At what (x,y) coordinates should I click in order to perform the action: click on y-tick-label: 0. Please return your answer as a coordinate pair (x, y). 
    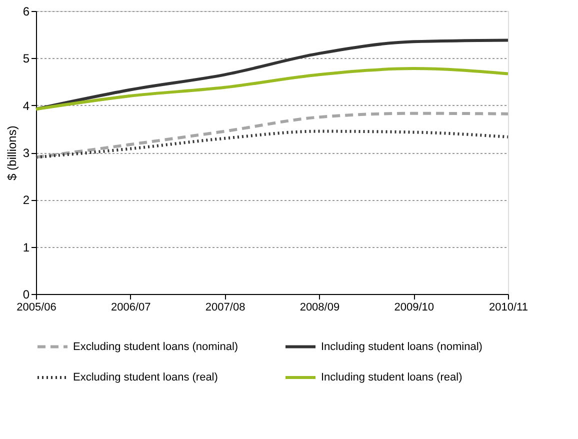
    Looking at the image, I should click on (26, 295).